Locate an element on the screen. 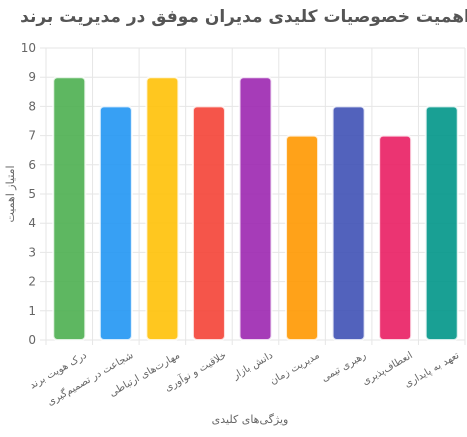 This screenshot has width=467, height=437. y-tick-label: 9 is located at coordinates (32, 77).